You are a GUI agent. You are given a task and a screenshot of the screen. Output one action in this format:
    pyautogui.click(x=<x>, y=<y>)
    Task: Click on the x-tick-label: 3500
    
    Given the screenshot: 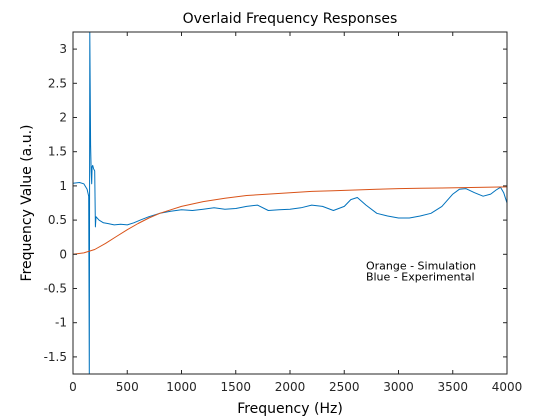 What is the action you would take?
    pyautogui.click(x=452, y=387)
    